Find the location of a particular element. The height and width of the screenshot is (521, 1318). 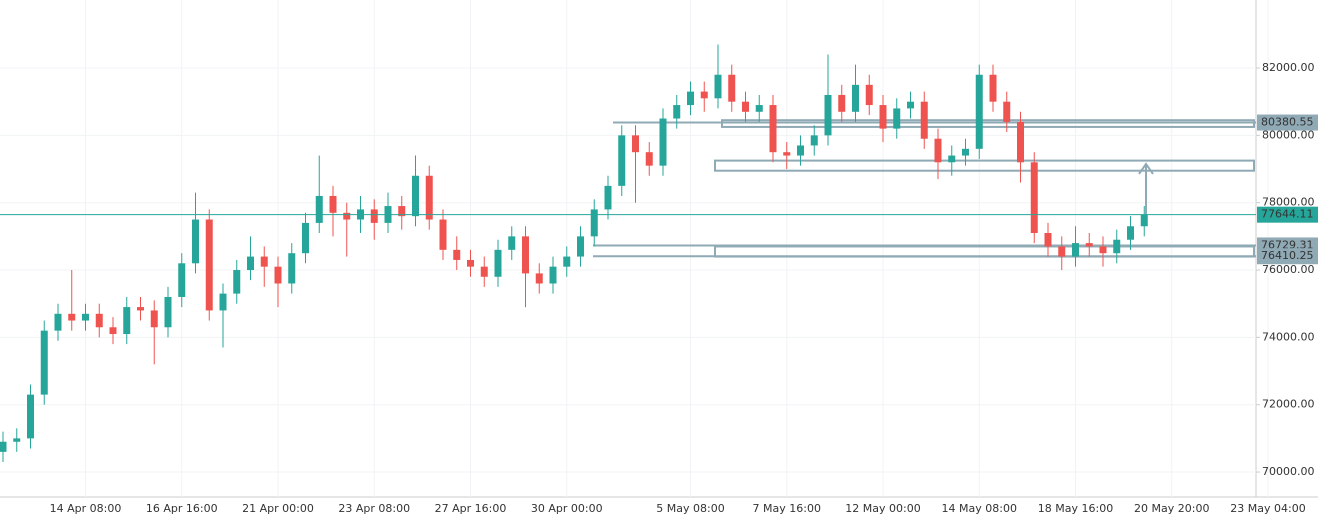

y-tick-label: 82000.00 is located at coordinates (1288, 67).